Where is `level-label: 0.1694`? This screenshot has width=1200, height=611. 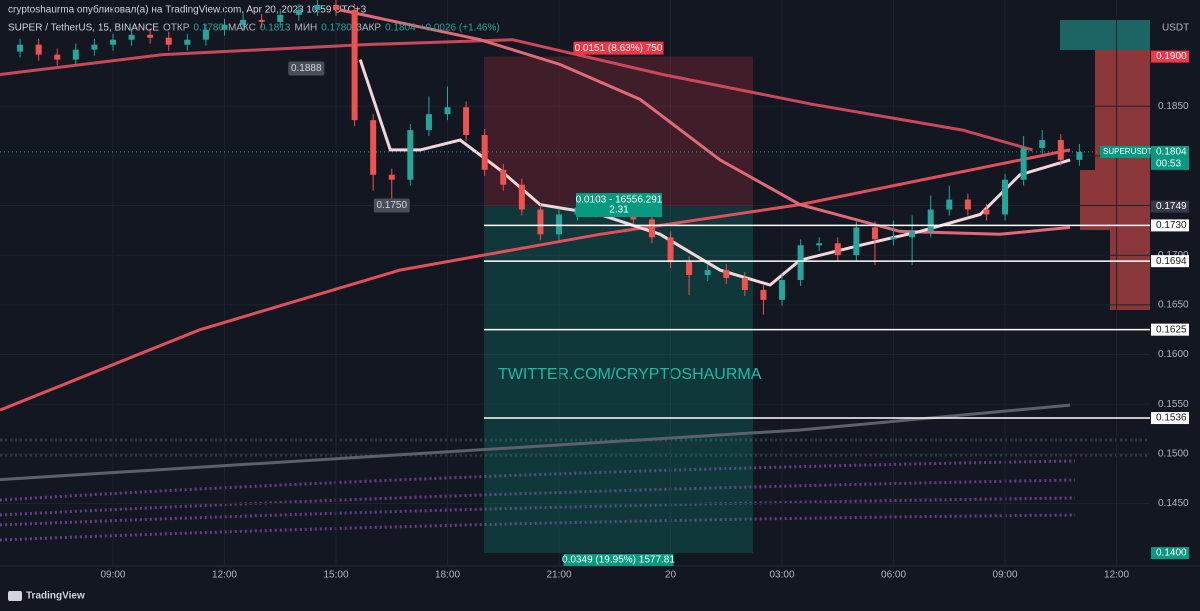
level-label: 0.1694 is located at coordinates (1171, 261).